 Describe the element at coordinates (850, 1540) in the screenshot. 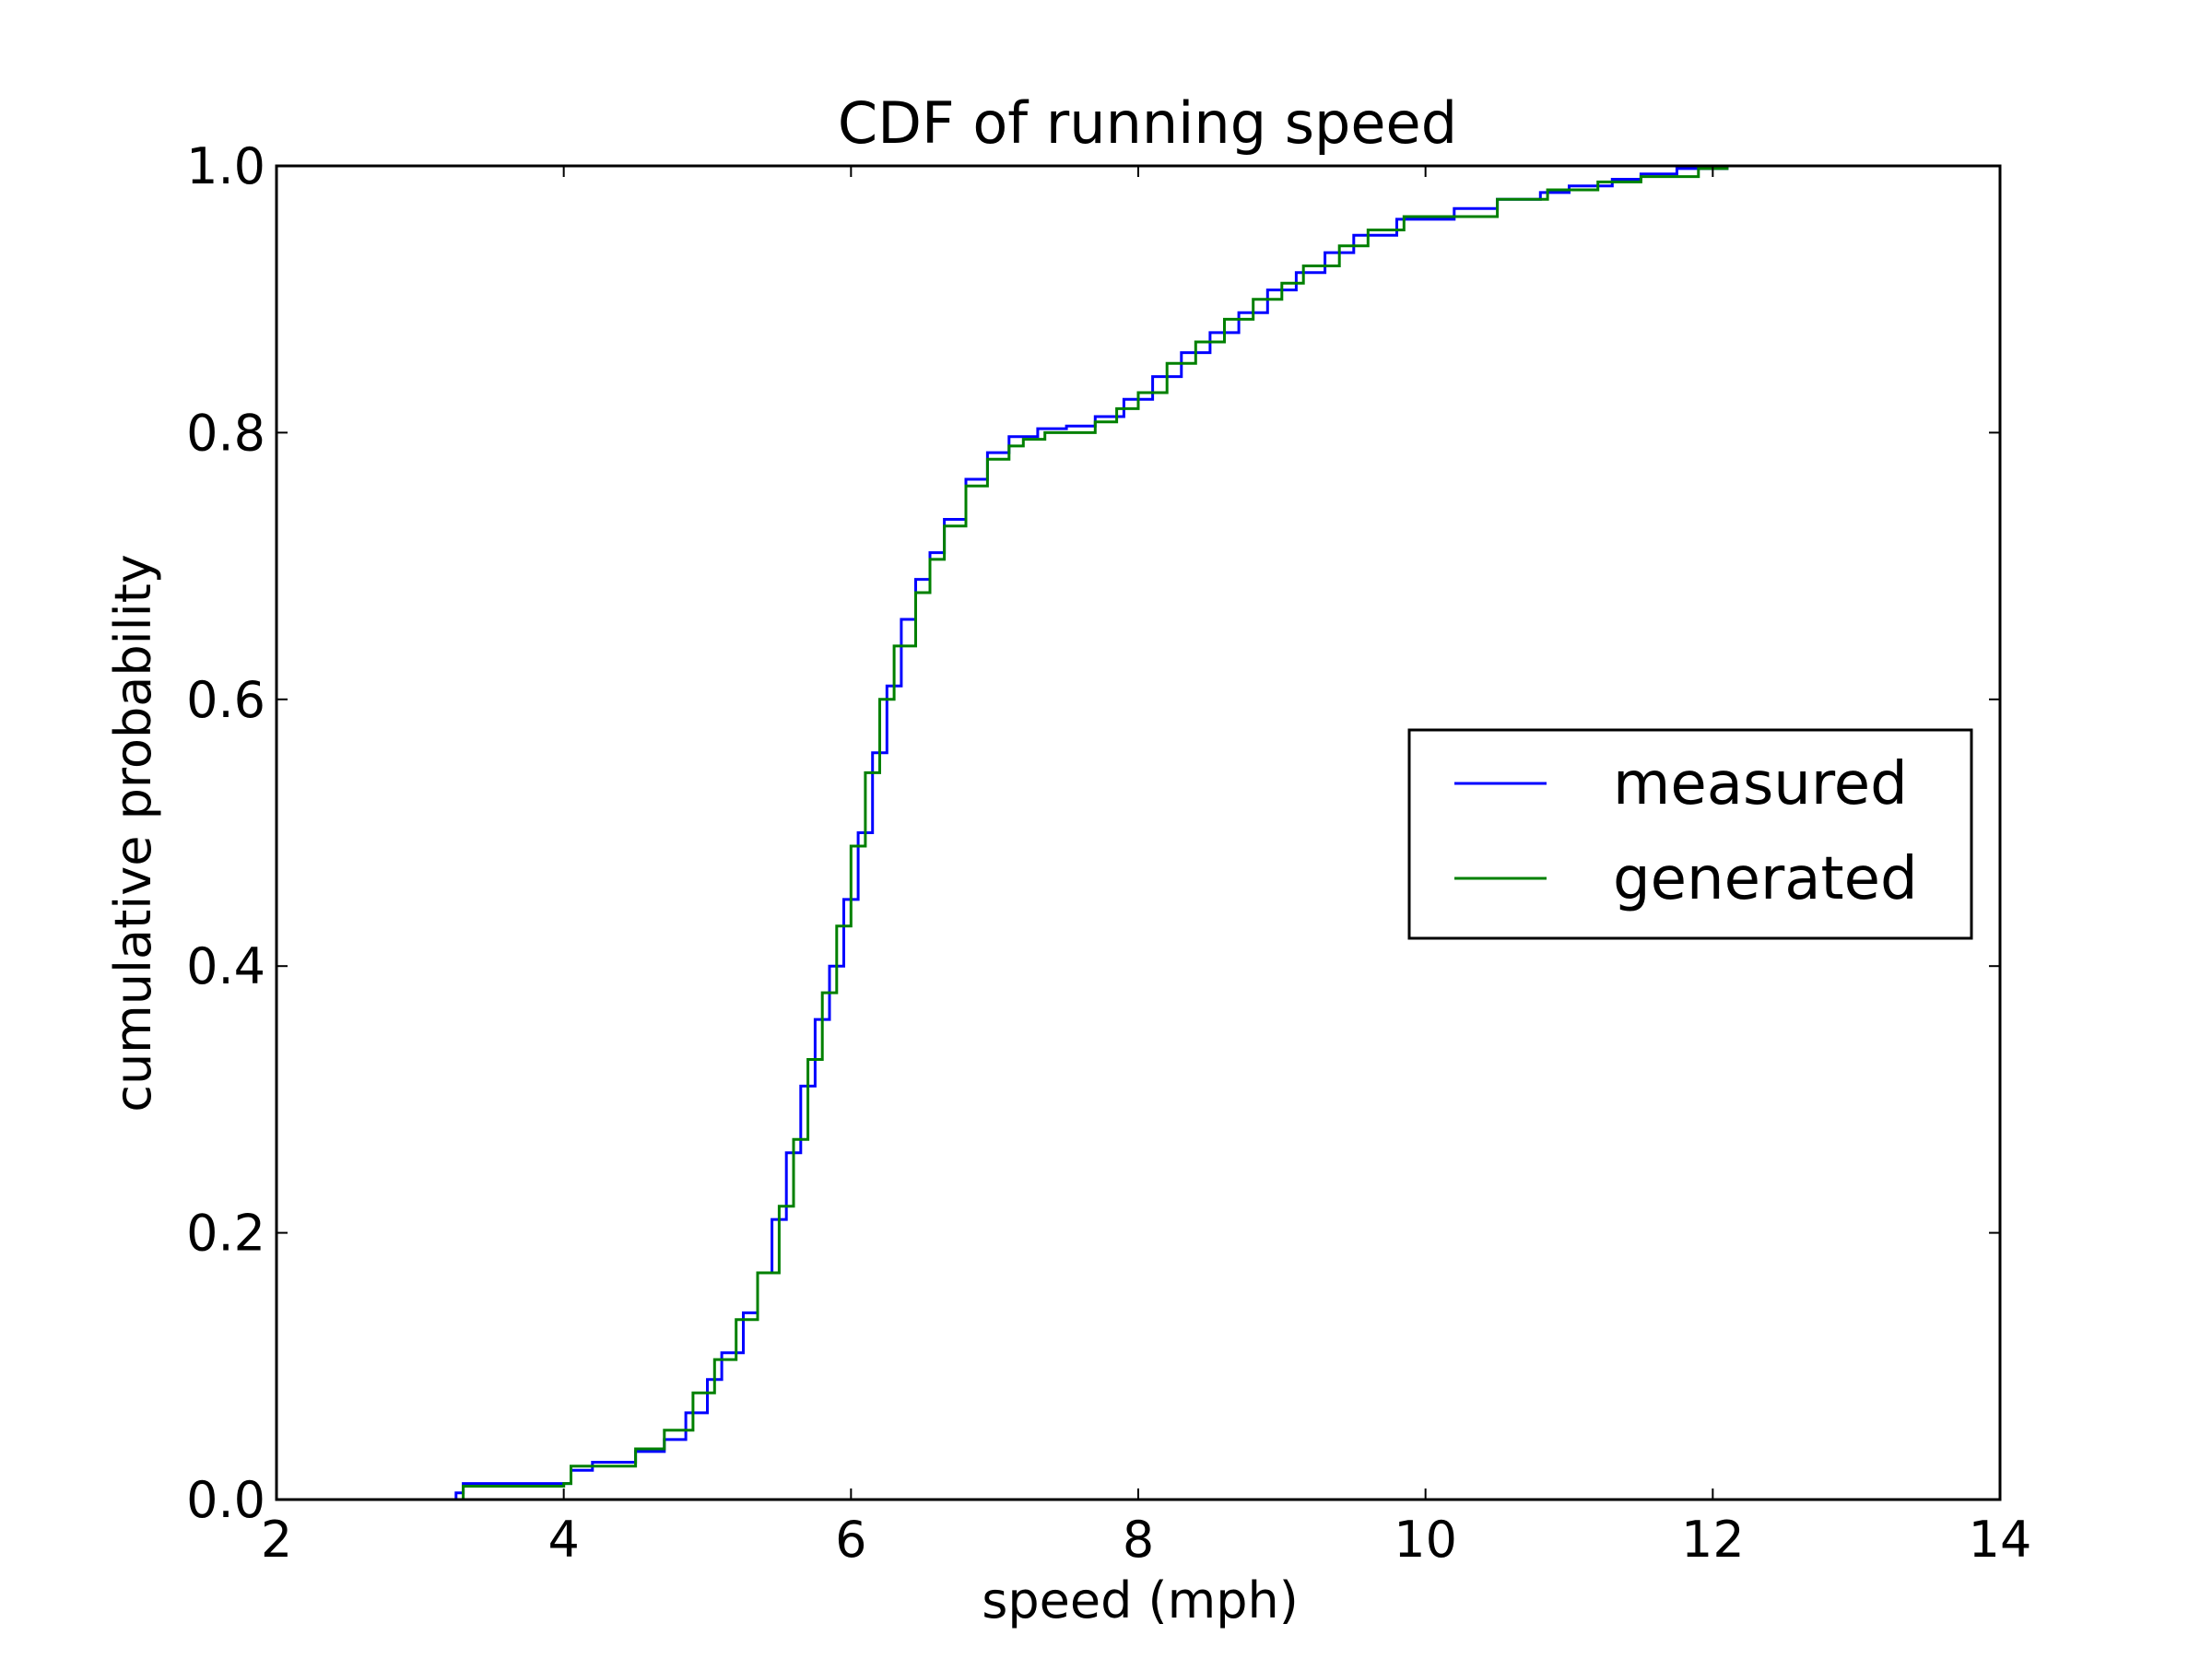

I see `x-tick-label: 6` at that location.